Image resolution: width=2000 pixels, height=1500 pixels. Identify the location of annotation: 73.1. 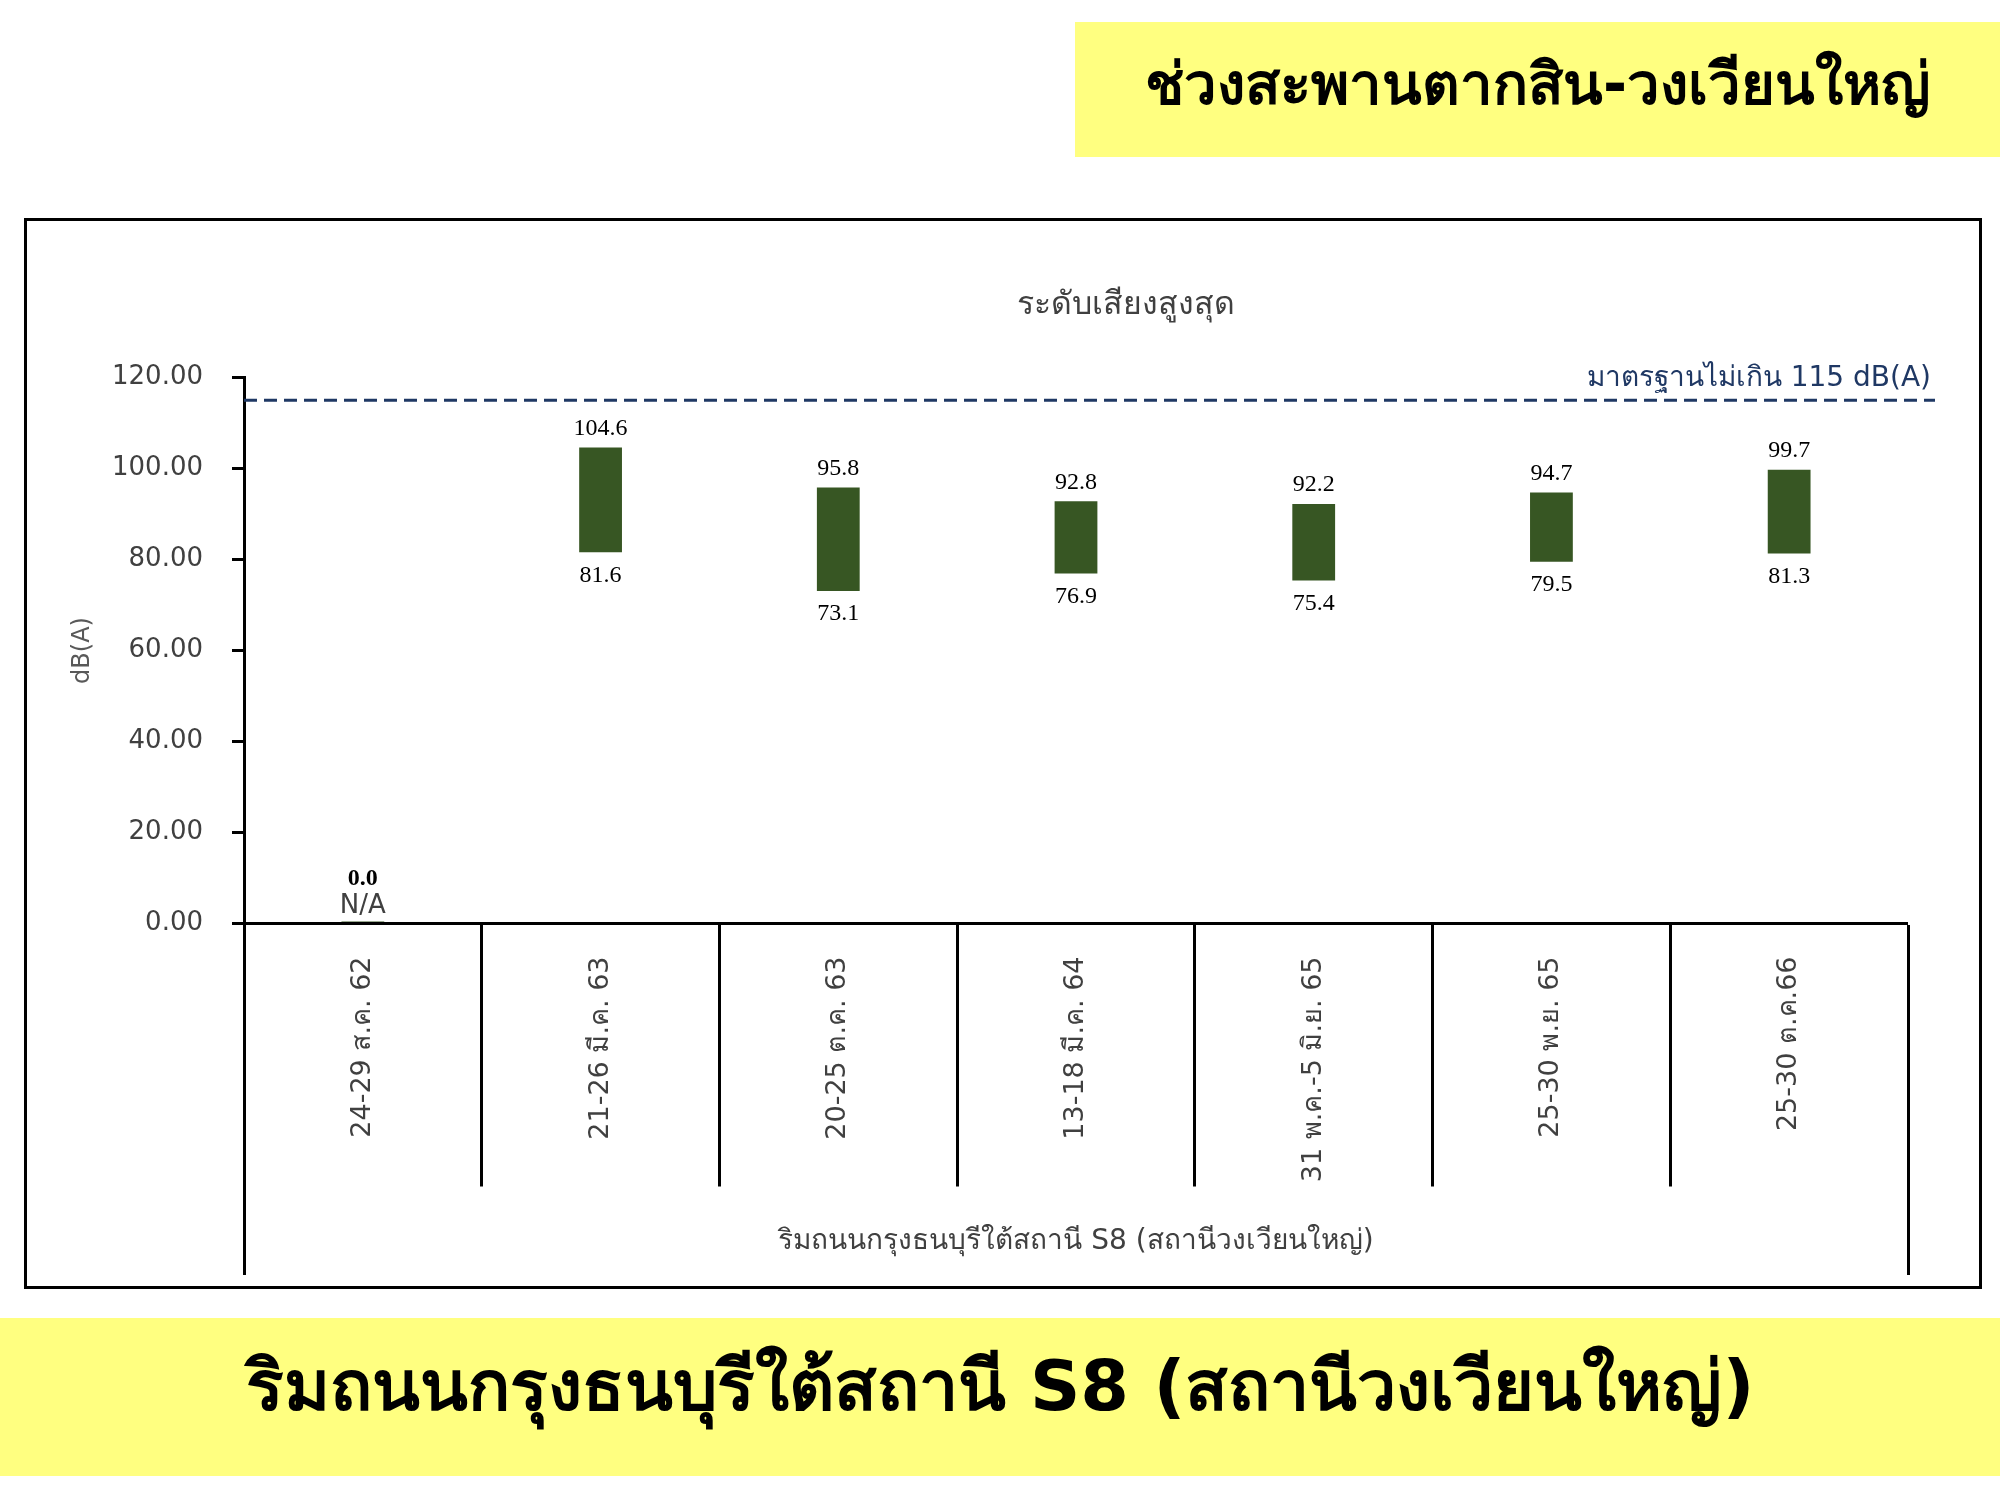
(838, 612).